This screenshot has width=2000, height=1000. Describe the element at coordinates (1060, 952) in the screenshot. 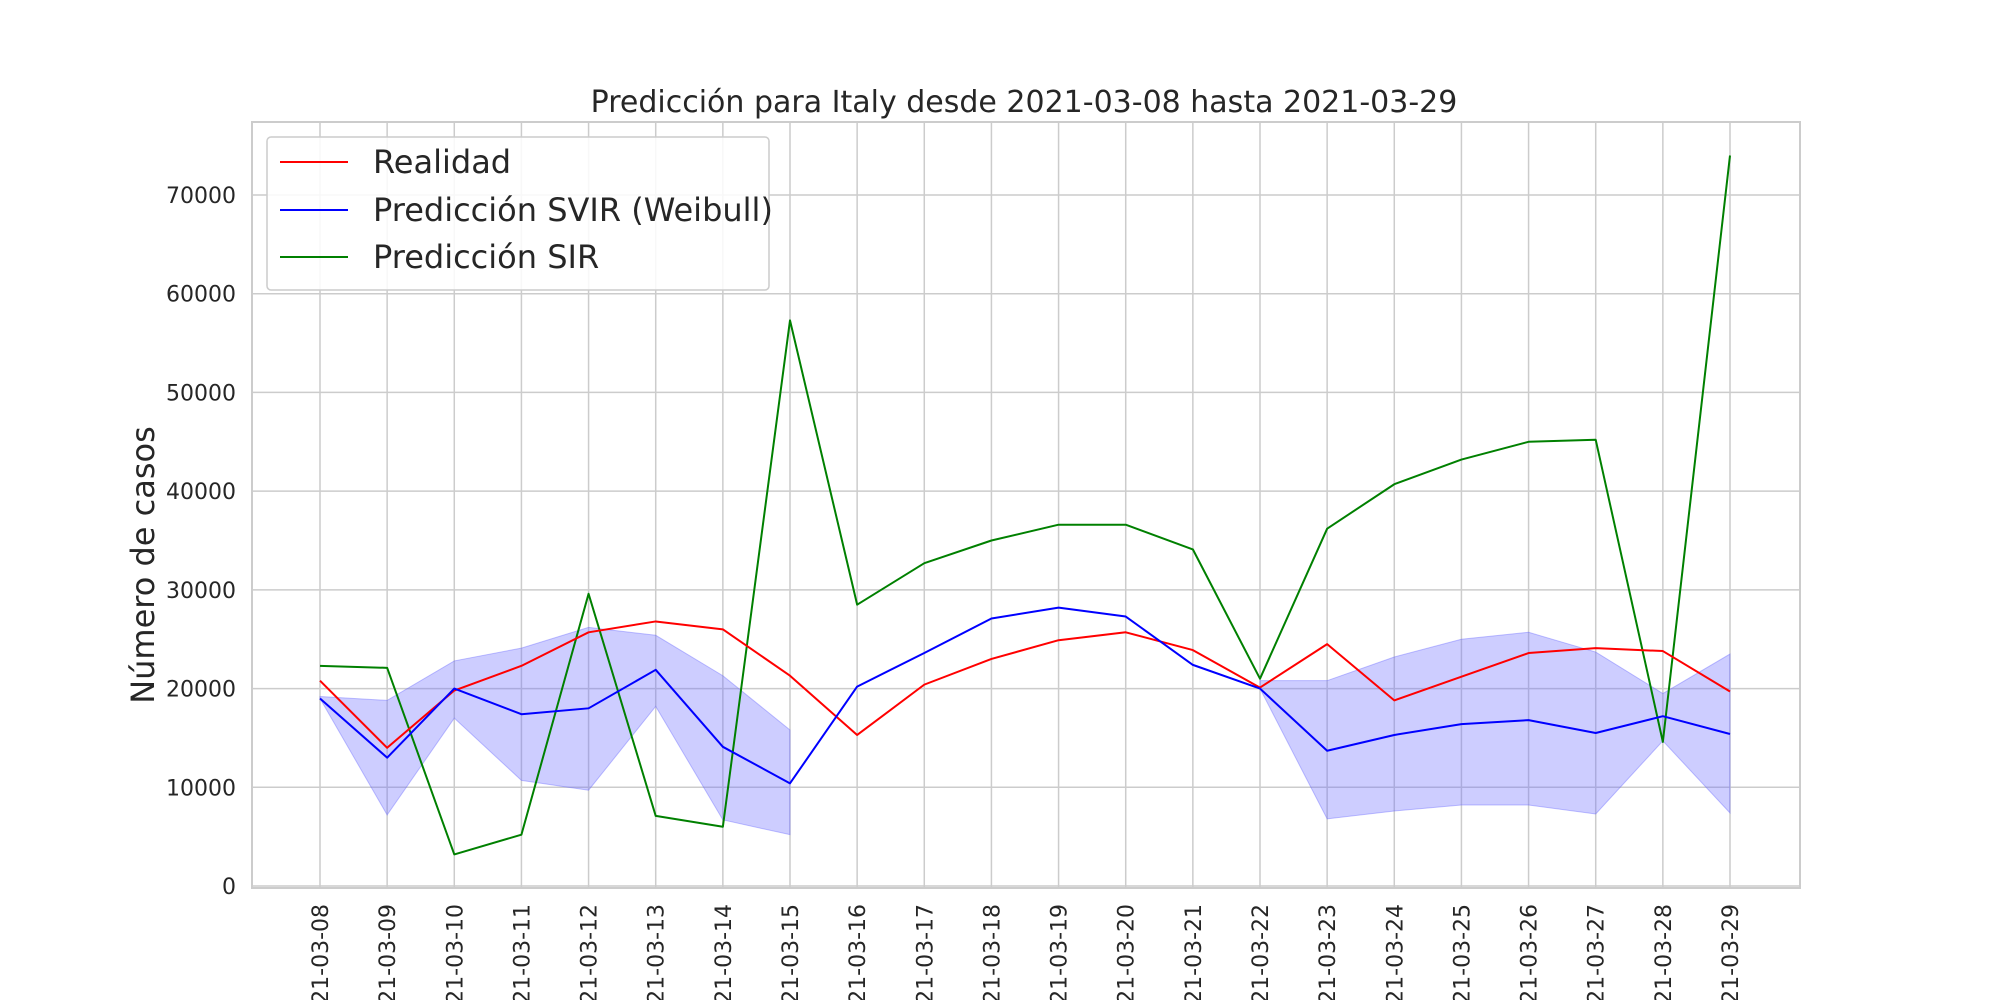

I see `x-tick-label: 21-03-19` at that location.